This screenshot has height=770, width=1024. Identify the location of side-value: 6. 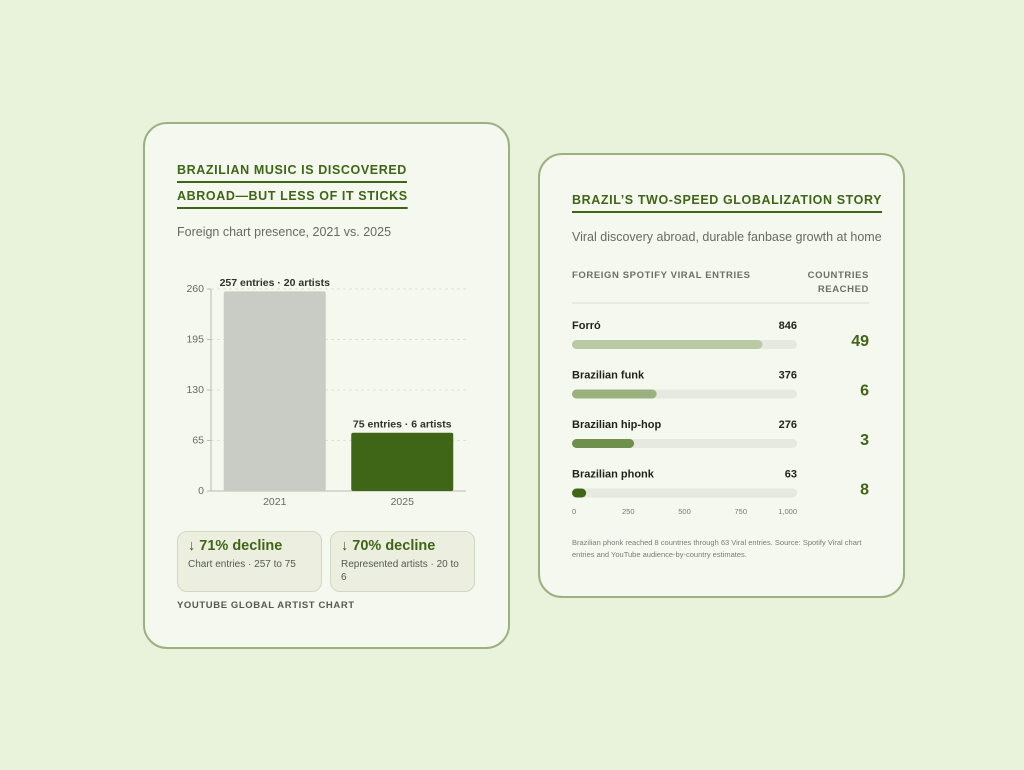
(864, 391).